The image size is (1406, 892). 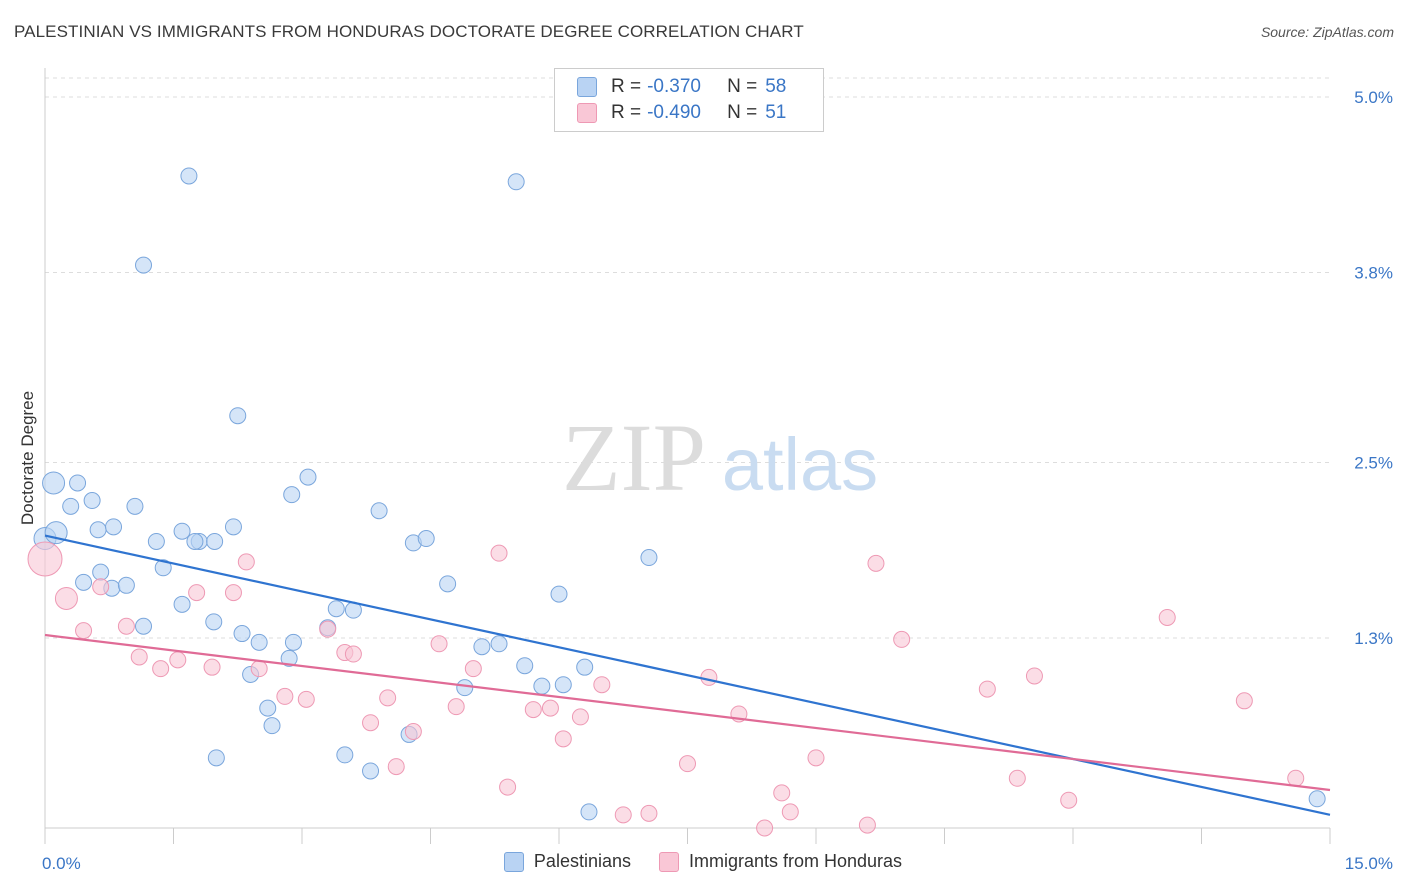 What do you see at coordinates (61, 863) in the screenshot?
I see `x-tick-label-start: 0.0%` at bounding box center [61, 863].